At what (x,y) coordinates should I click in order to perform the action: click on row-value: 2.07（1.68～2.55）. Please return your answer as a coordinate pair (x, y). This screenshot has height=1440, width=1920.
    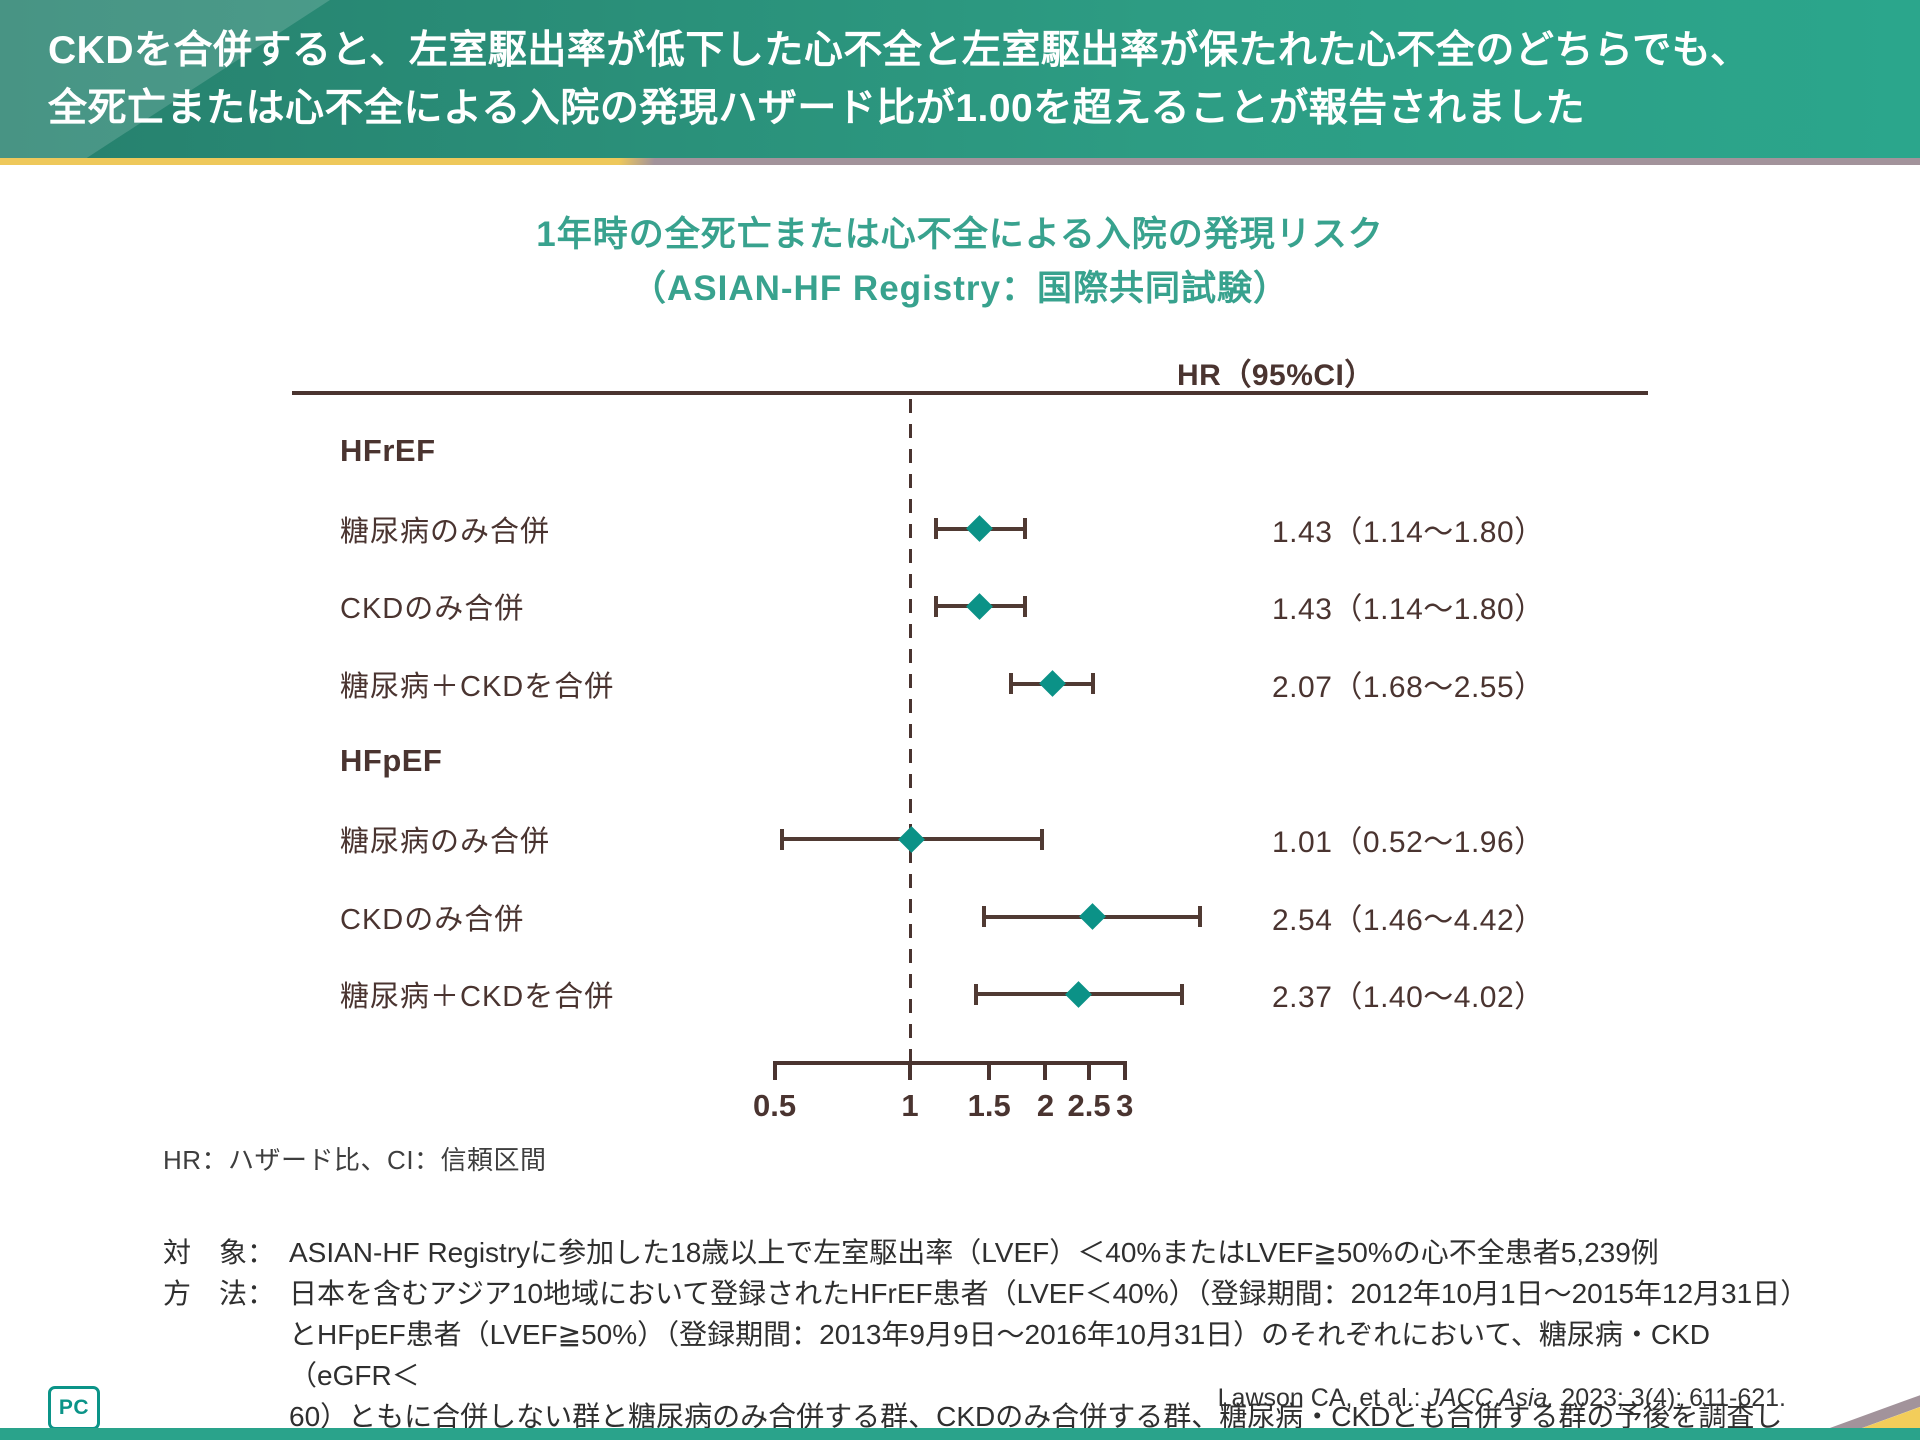
    Looking at the image, I should click on (1408, 687).